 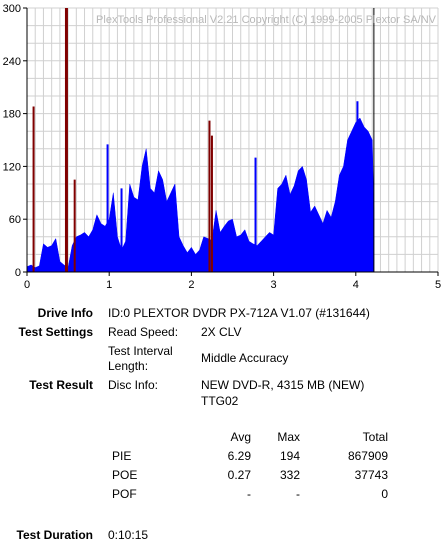 What do you see at coordinates (122, 456) in the screenshot?
I see `row-pie-name: PIE` at bounding box center [122, 456].